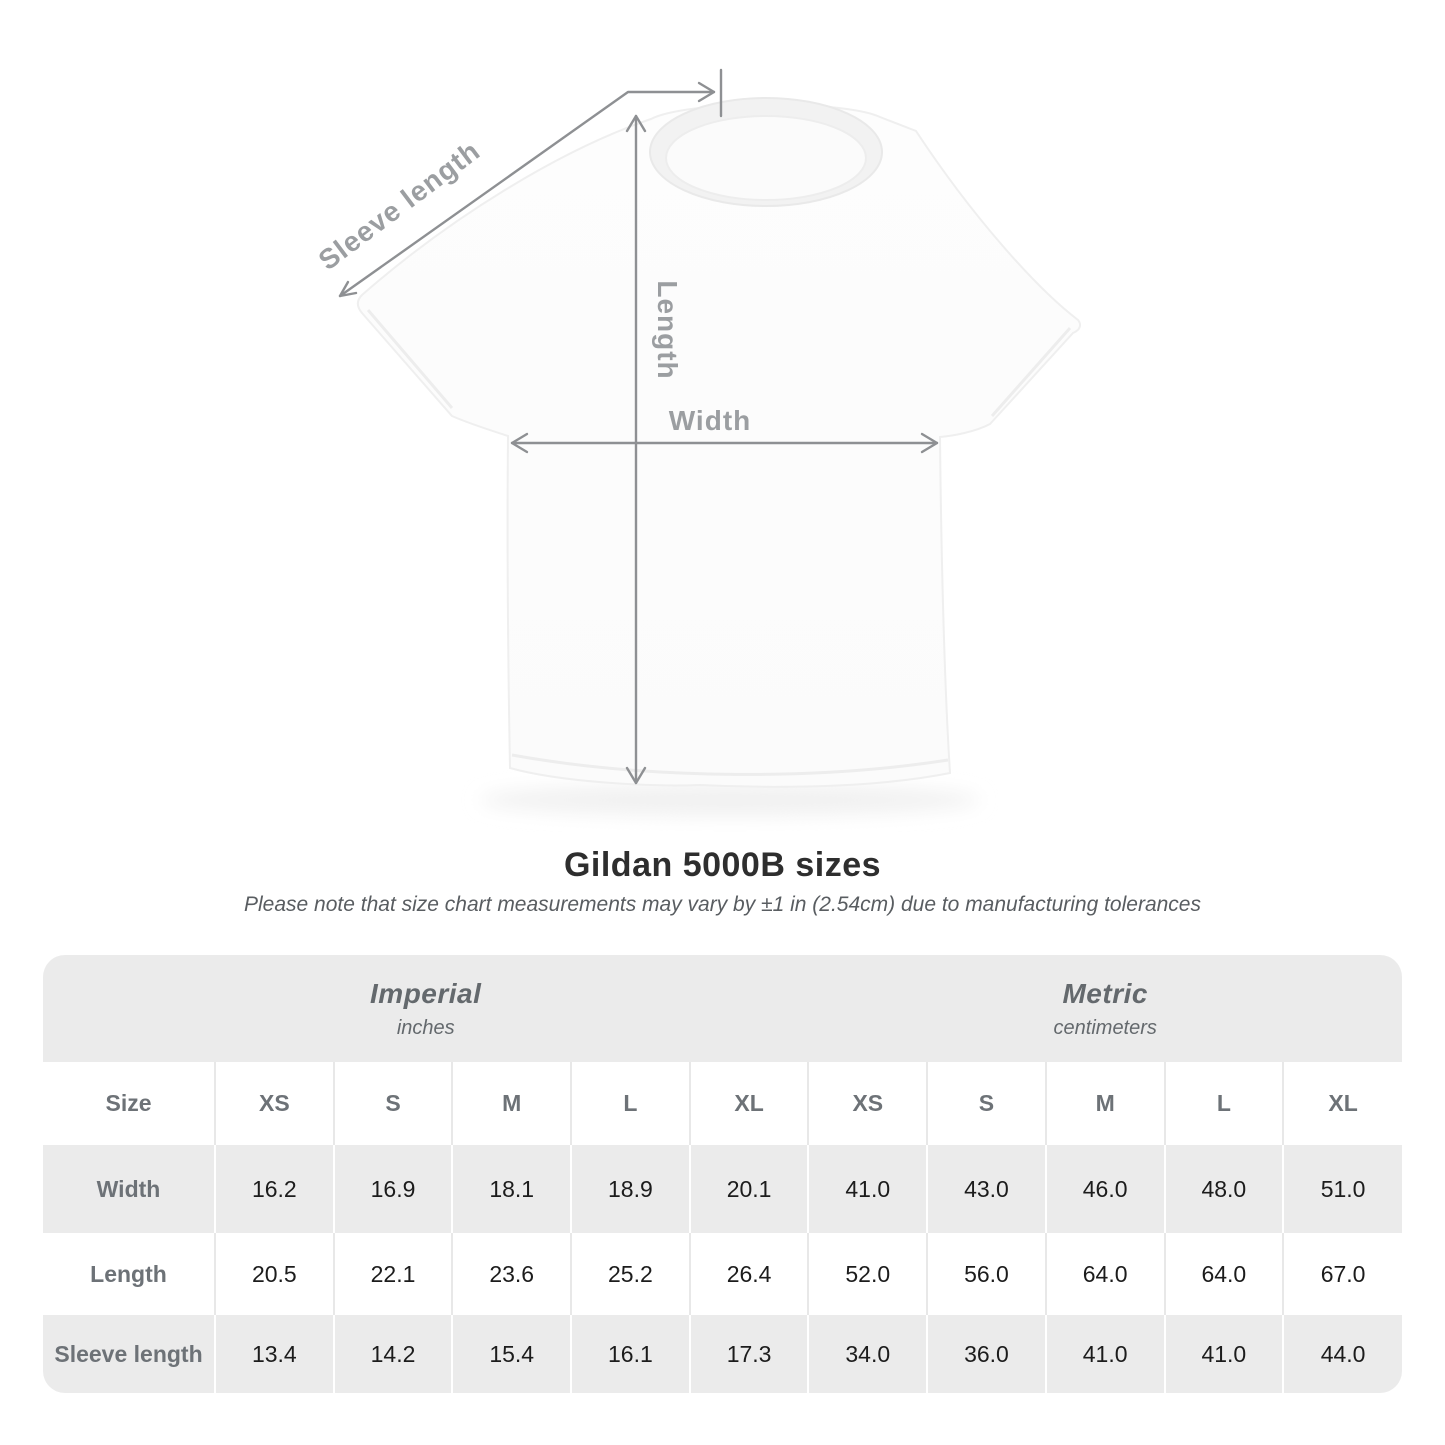 The image size is (1445, 1445). Describe the element at coordinates (667, 329) in the screenshot. I see `length-label: Length` at that location.